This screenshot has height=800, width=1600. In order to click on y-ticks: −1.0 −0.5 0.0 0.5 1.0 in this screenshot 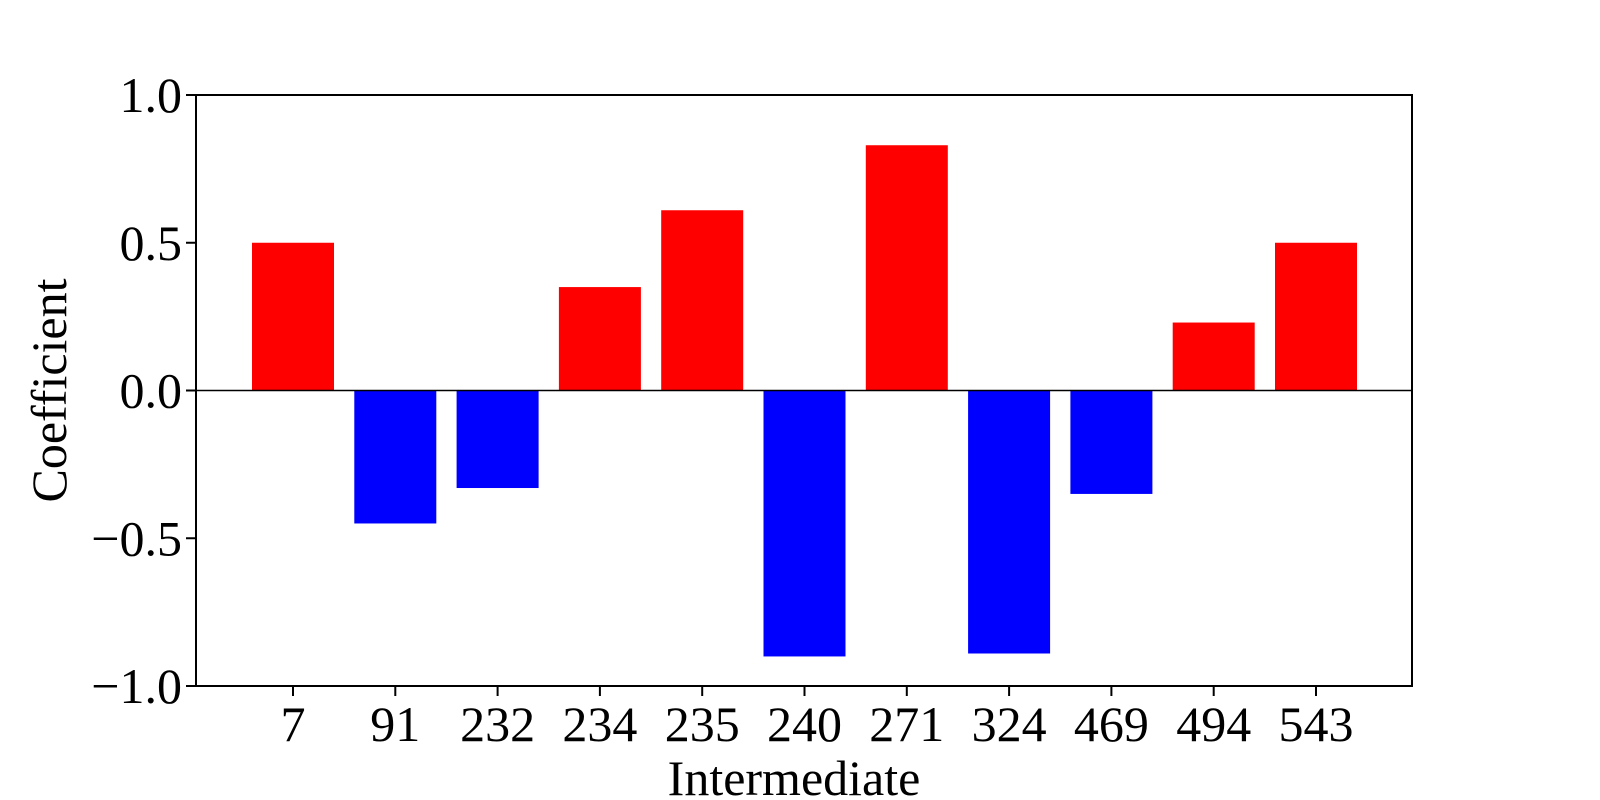, I will do `click(143, 390)`.